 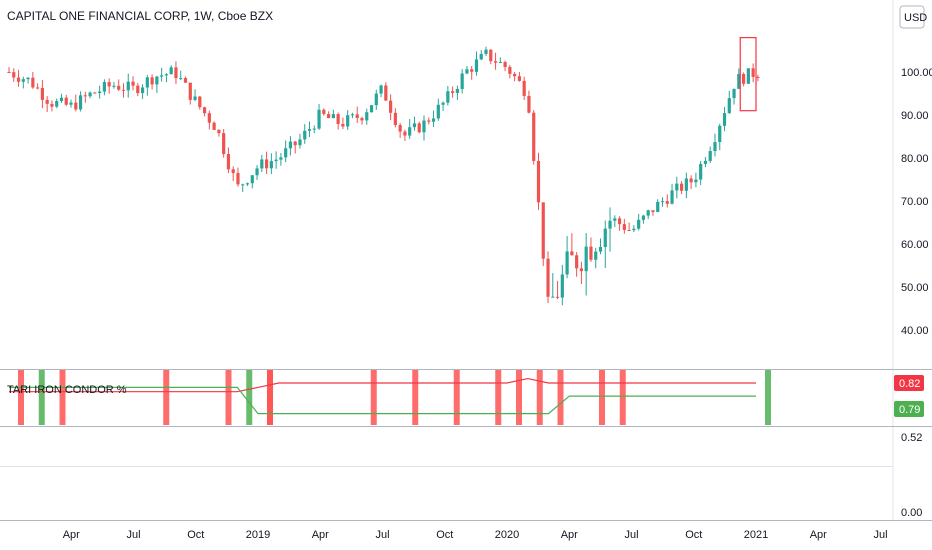 I want to click on indicator-label: TARI IRON CONDOR %, so click(x=67, y=390).